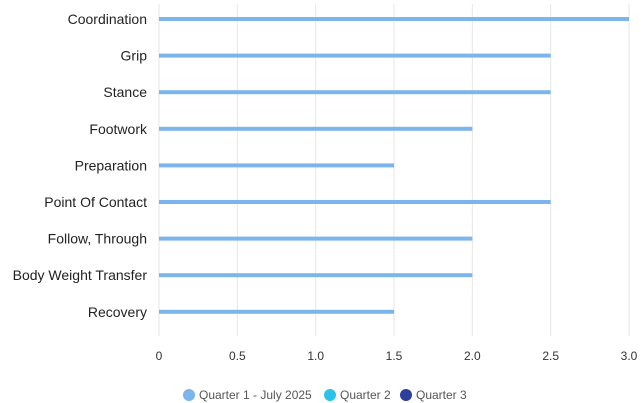 The image size is (641, 403). What do you see at coordinates (441, 395) in the screenshot?
I see `legend-label-series-3: Quarter 3` at bounding box center [441, 395].